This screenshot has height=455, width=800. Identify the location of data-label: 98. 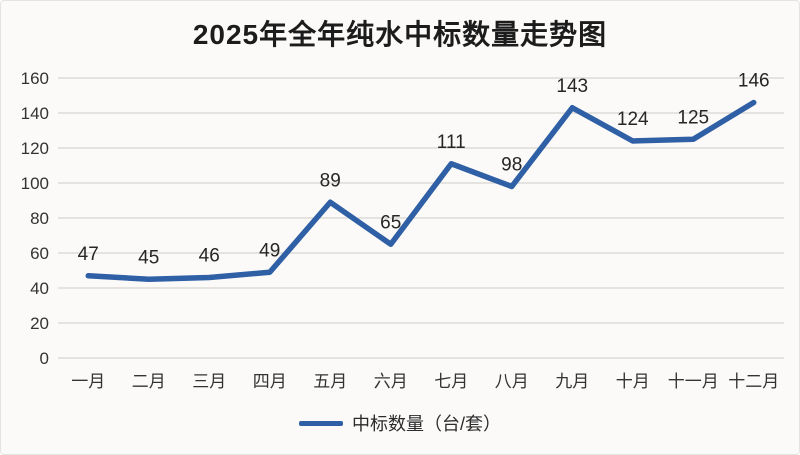
(511, 165).